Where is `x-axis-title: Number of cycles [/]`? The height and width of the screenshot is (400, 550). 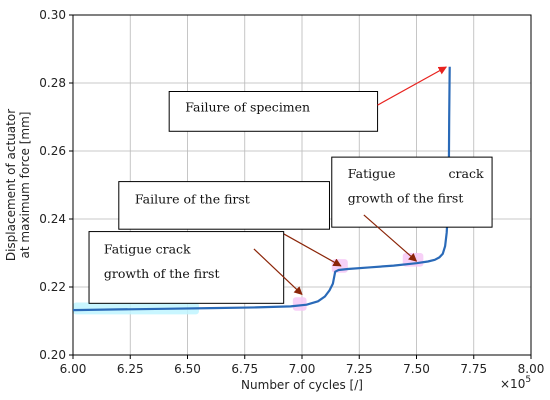
x-axis-title: Number of cycles [/] is located at coordinates (302, 385).